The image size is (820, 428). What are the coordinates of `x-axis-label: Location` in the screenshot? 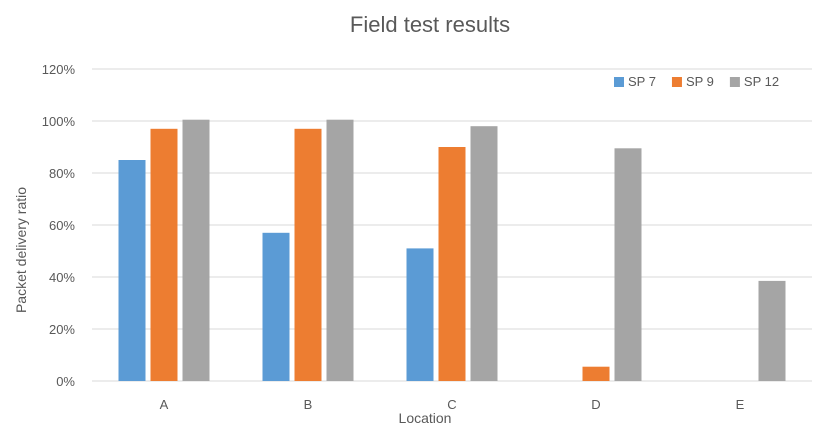 It's located at (425, 418).